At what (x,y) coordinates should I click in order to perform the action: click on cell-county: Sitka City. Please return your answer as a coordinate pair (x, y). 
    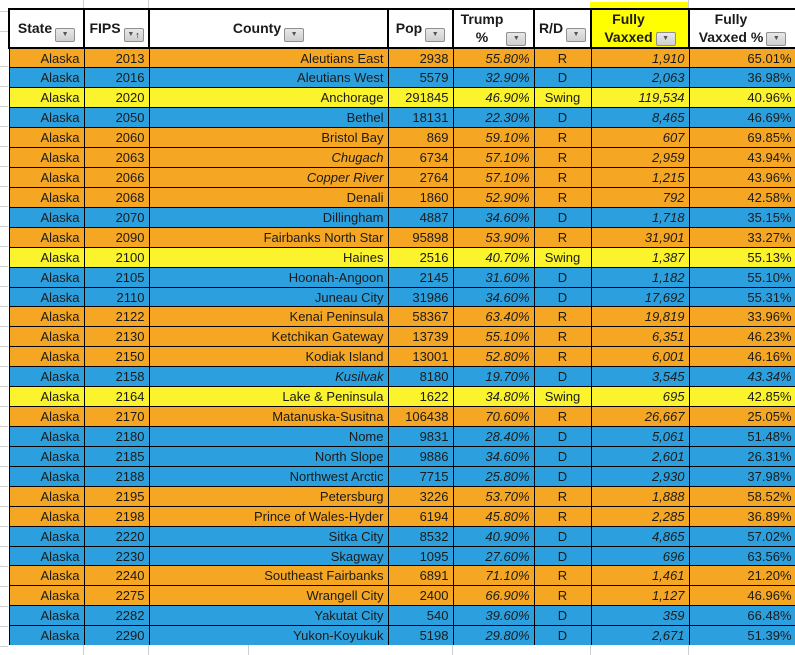
    Looking at the image, I should click on (268, 536).